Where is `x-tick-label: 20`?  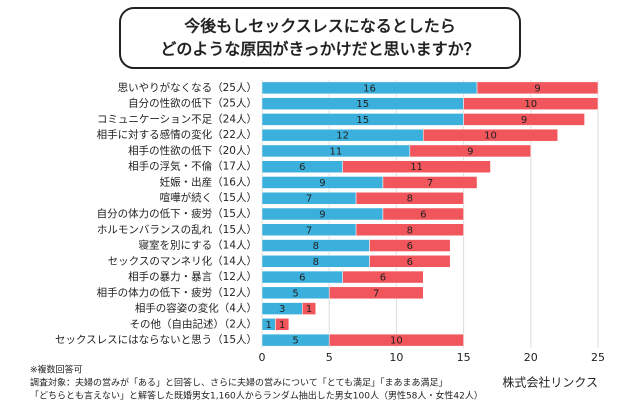
x-tick-label: 20 is located at coordinates (531, 357).